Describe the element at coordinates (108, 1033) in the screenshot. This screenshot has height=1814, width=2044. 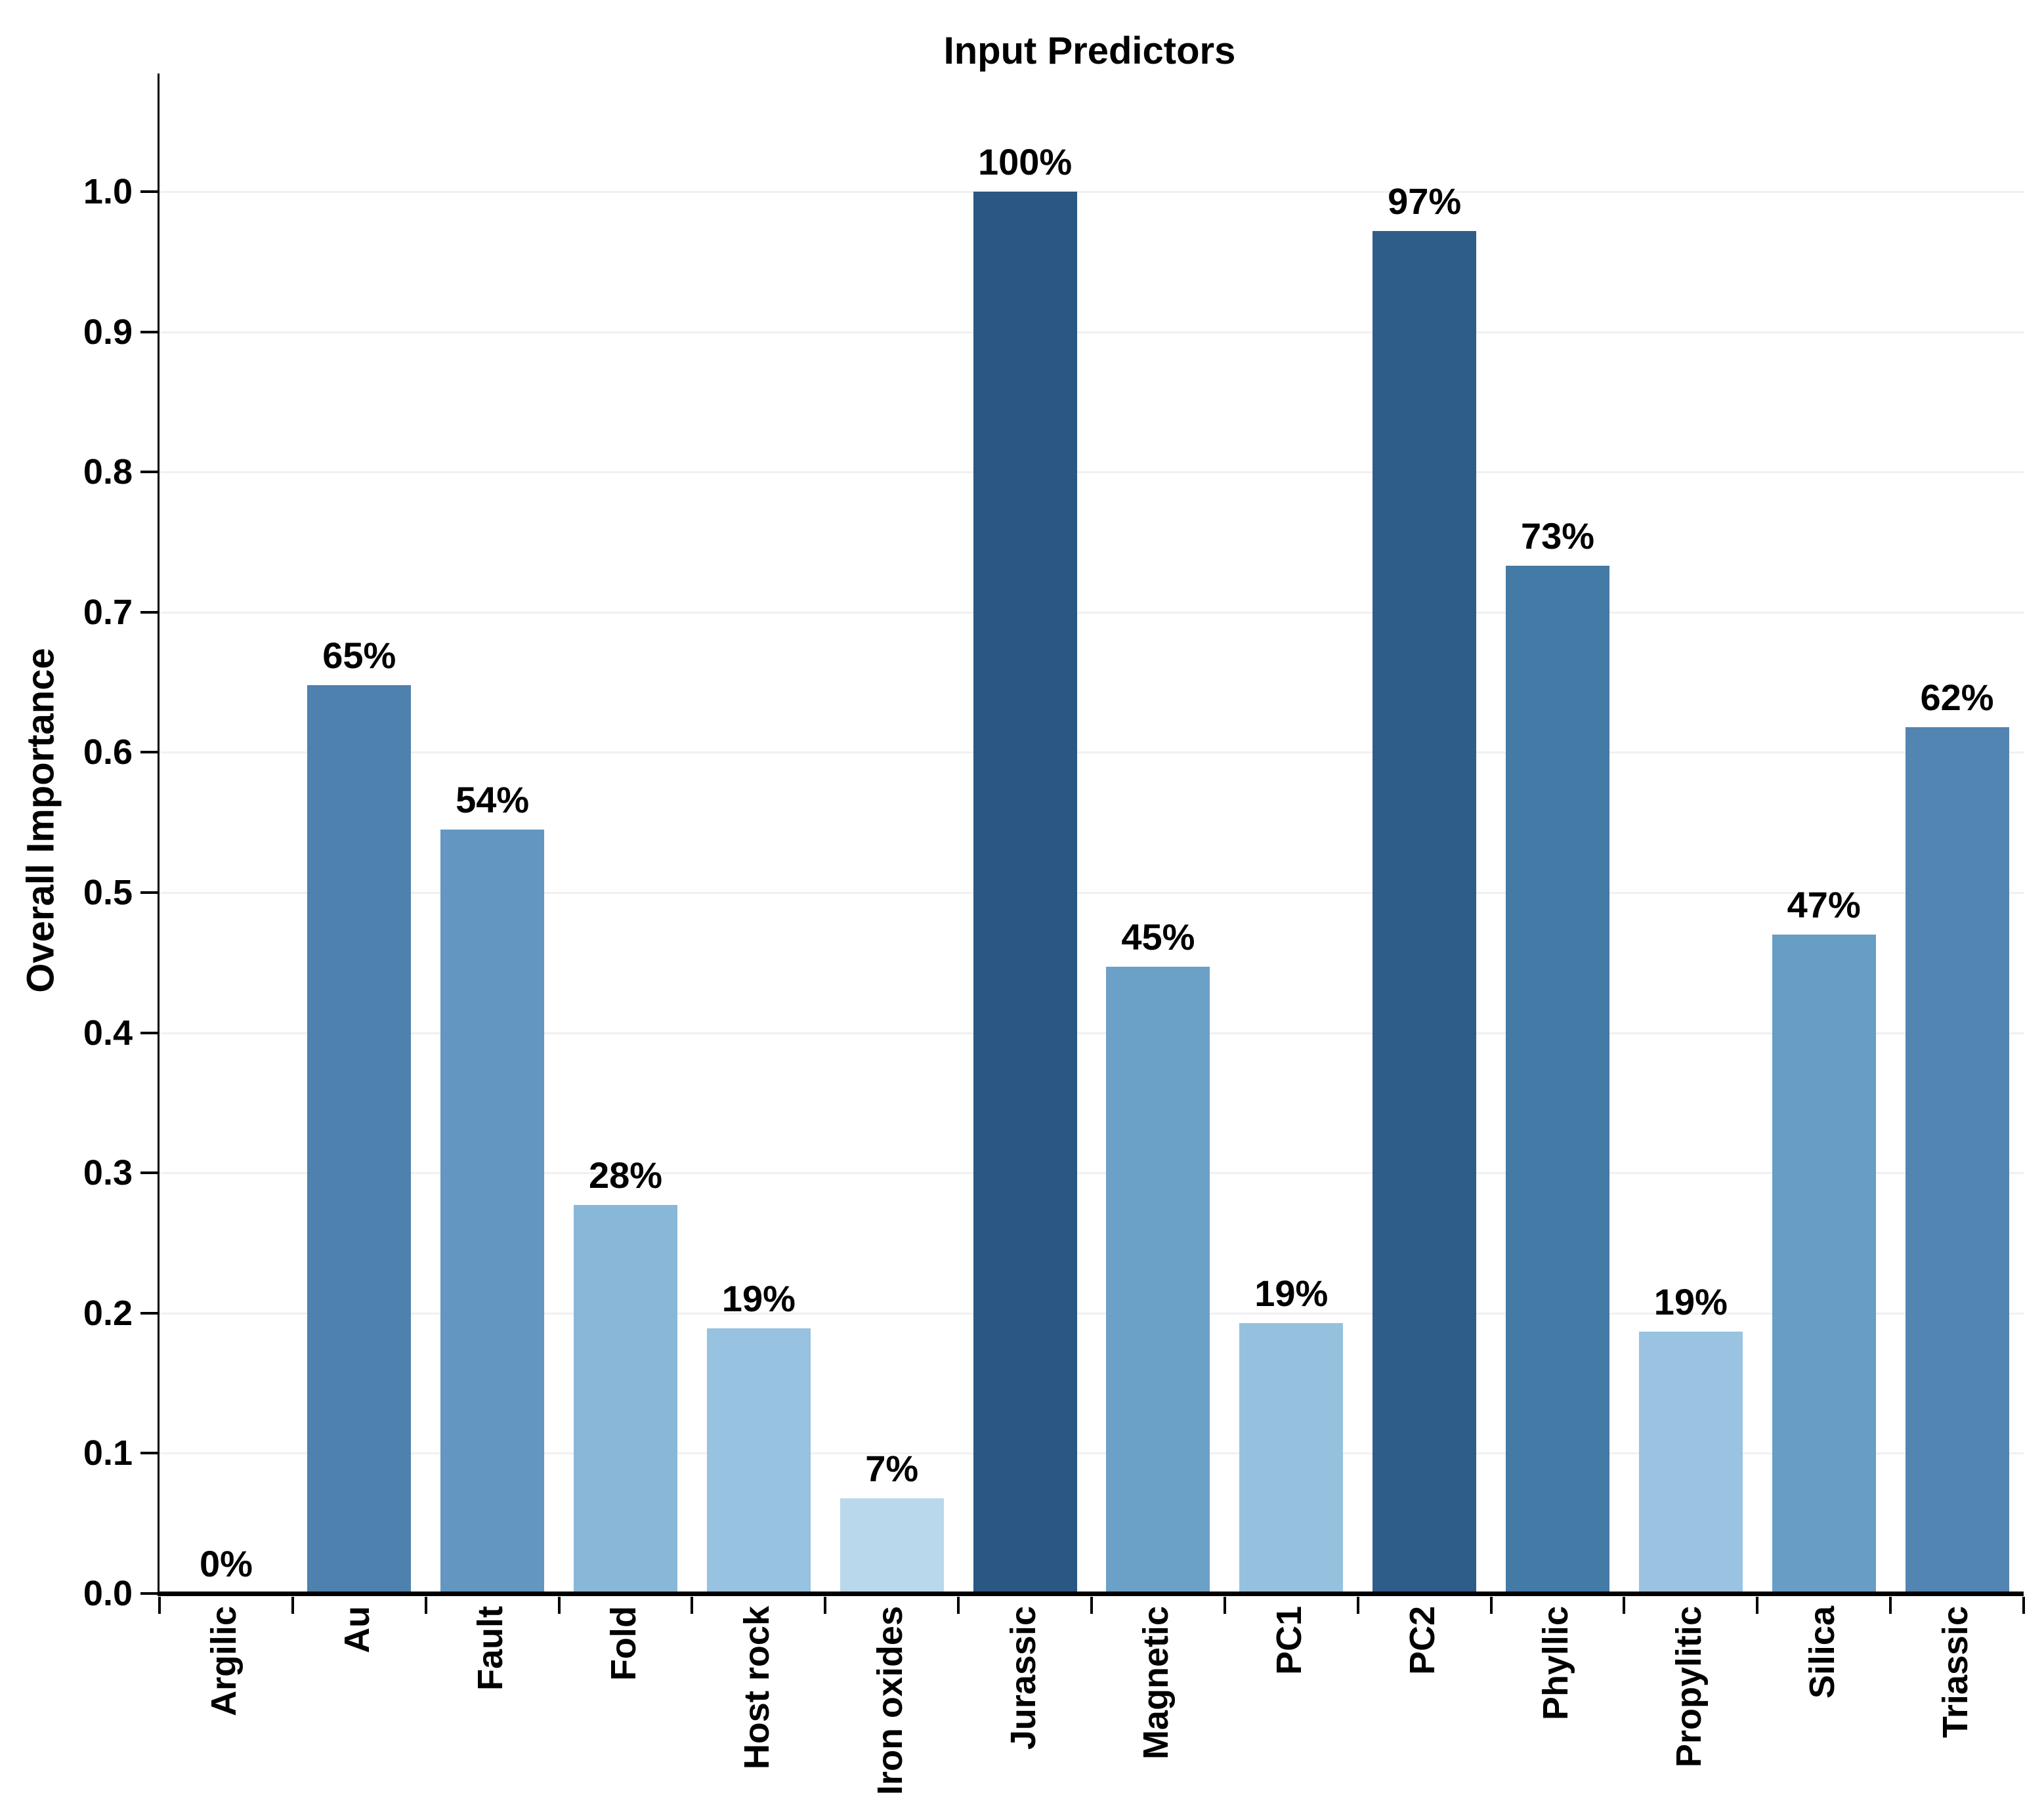
I see `y-tick-label: 0.4` at that location.